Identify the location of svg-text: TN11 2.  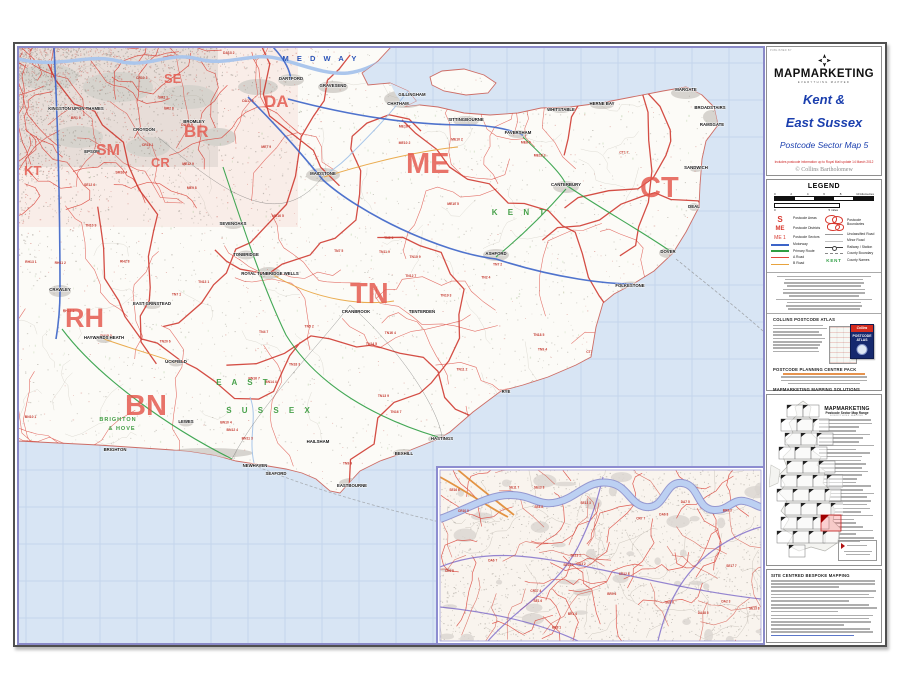
(461, 369).